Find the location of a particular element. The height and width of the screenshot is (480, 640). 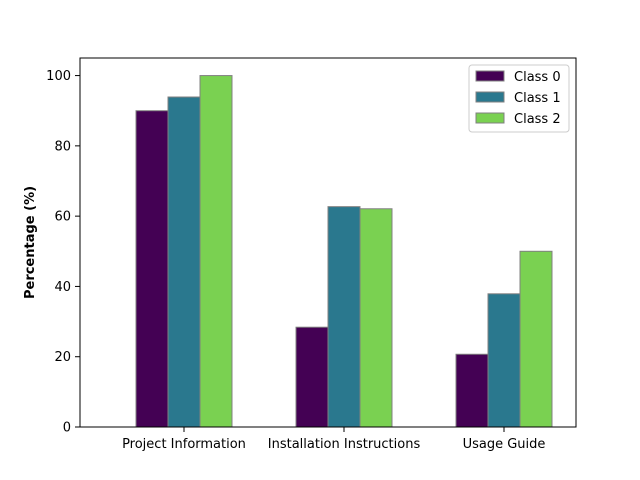

y-axis: 0 20 40 60 80 100 is located at coordinates (63, 252).